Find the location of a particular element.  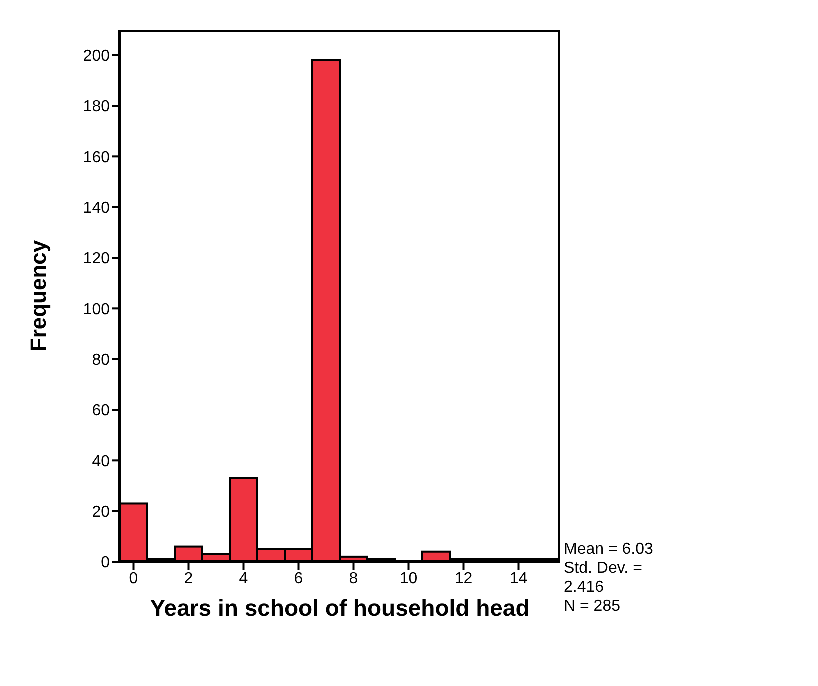

y-axis-title: Frequency is located at coordinates (38, 296).